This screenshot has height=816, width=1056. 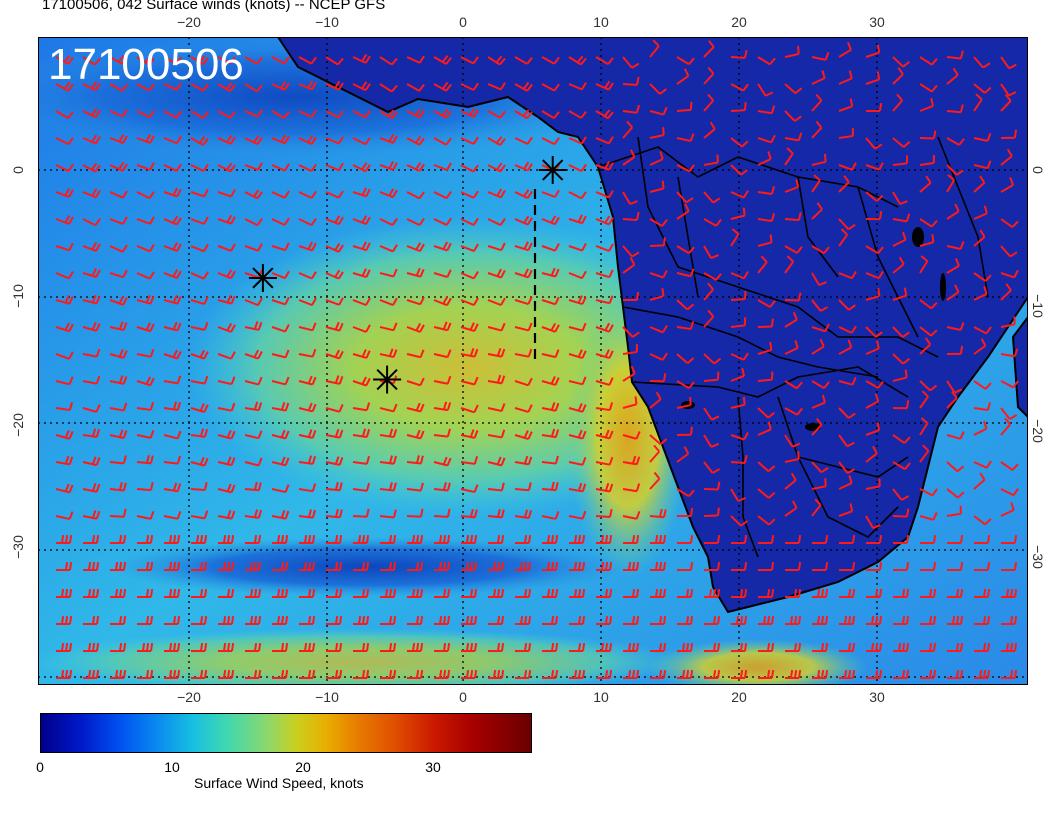 I want to click on wind-speed-colorbar, so click(x=286, y=733).